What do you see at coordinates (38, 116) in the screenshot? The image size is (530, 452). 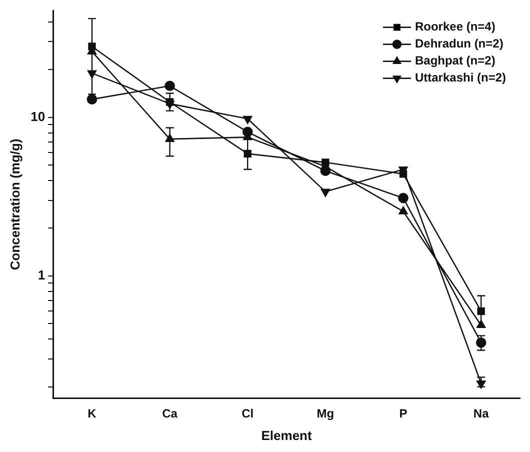 I see `y-tick-label: 10` at bounding box center [38, 116].